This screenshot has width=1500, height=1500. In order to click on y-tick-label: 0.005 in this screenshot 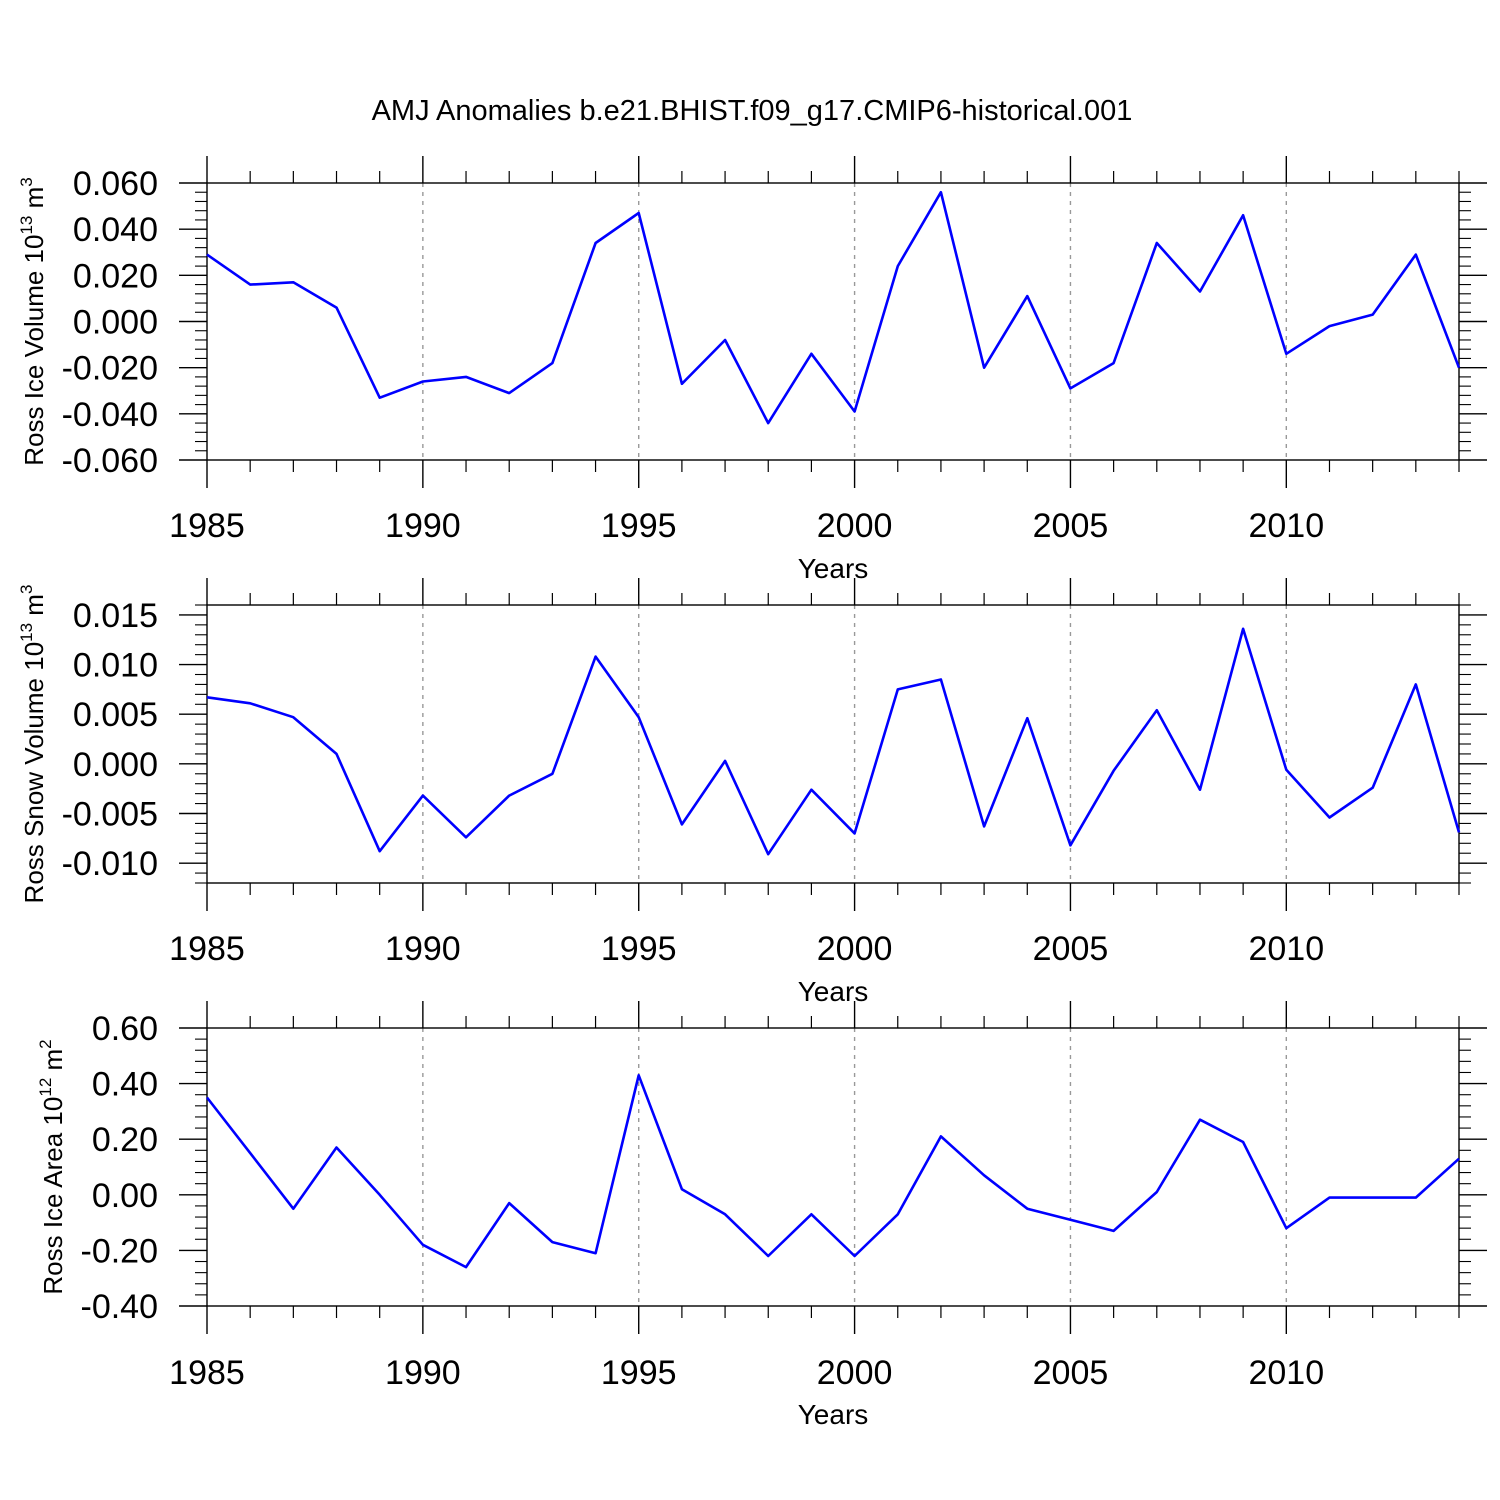, I will do `click(115, 715)`.